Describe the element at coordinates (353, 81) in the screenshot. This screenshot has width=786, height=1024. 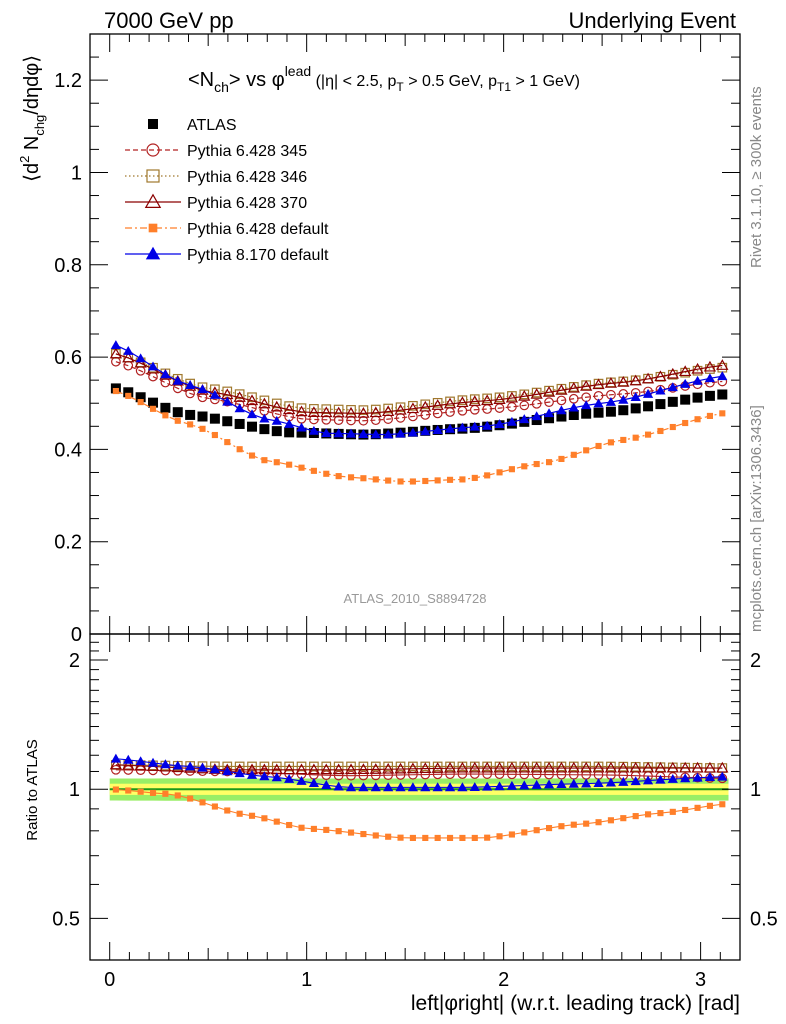
I see `main-title-cond: (|η| < 2.5, p` at that location.